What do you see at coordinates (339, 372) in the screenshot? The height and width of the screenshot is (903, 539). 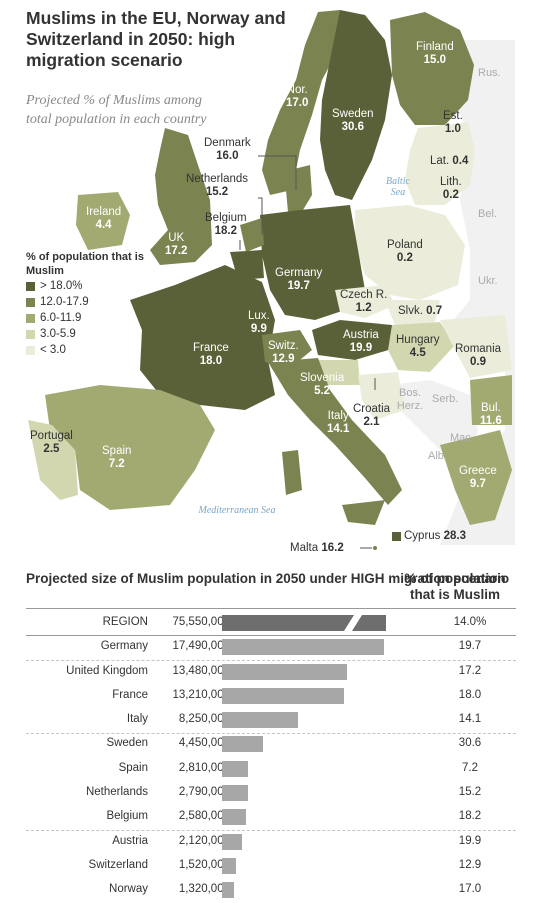 I see `region-slovenia` at bounding box center [339, 372].